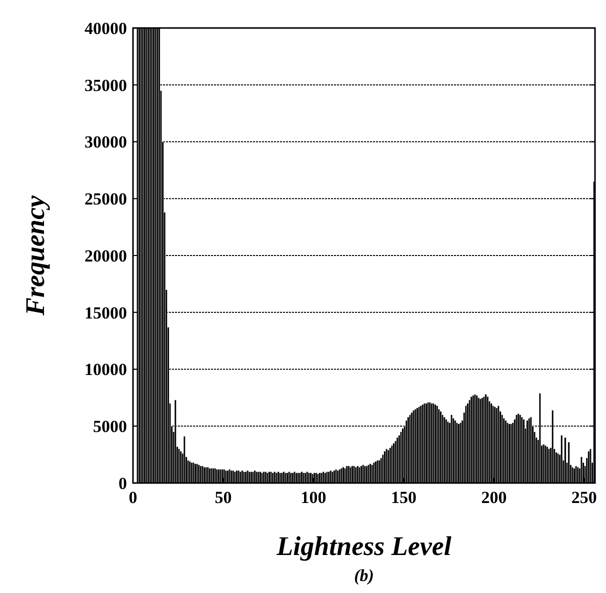 Image resolution: width=606 pixels, height=593 pixels. Describe the element at coordinates (223, 497) in the screenshot. I see `x-tick-label: 50` at that location.